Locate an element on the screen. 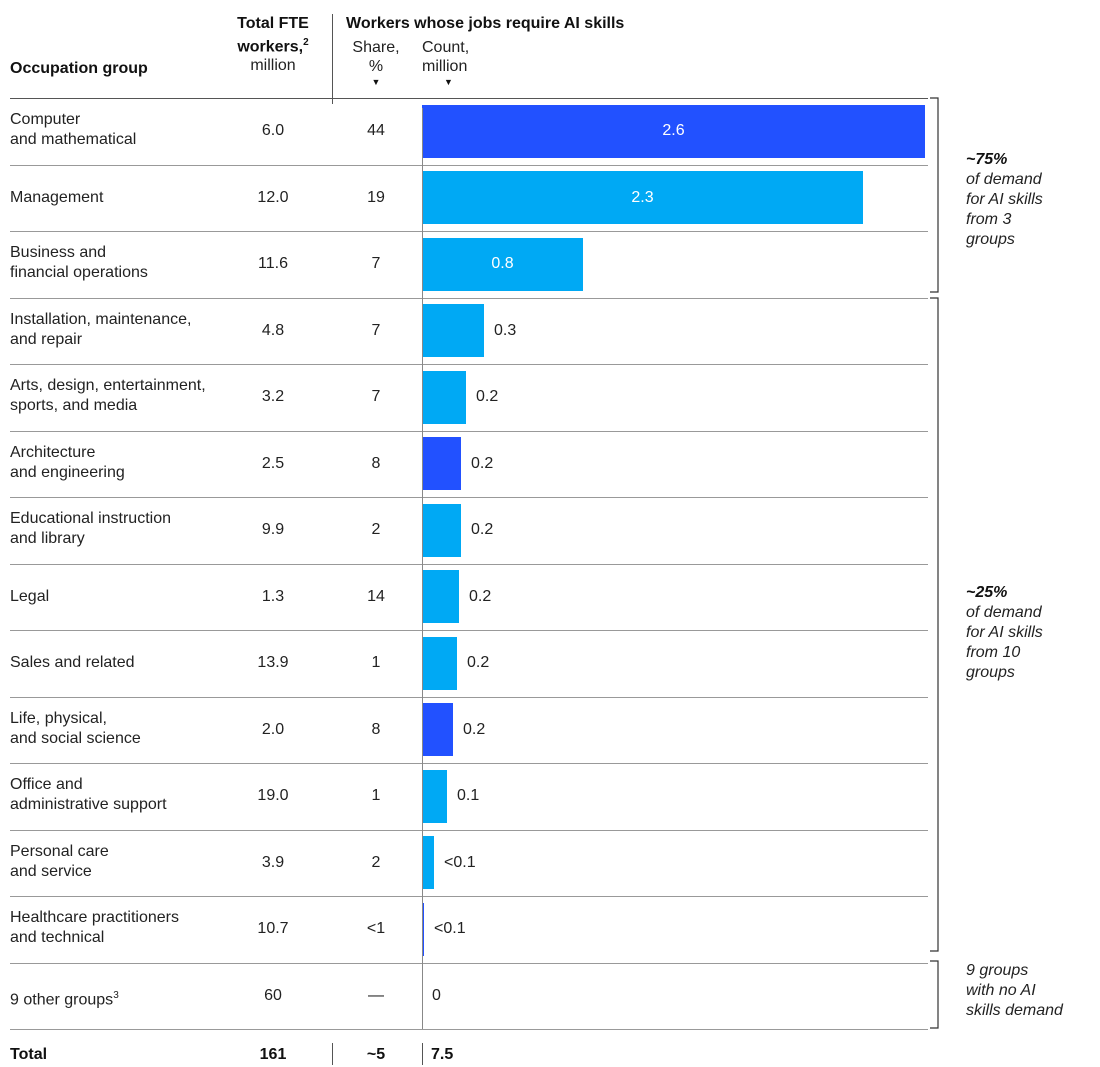 The image size is (1100, 1067). total-fte-header: Total FTE workers,2 million is located at coordinates (273, 44).